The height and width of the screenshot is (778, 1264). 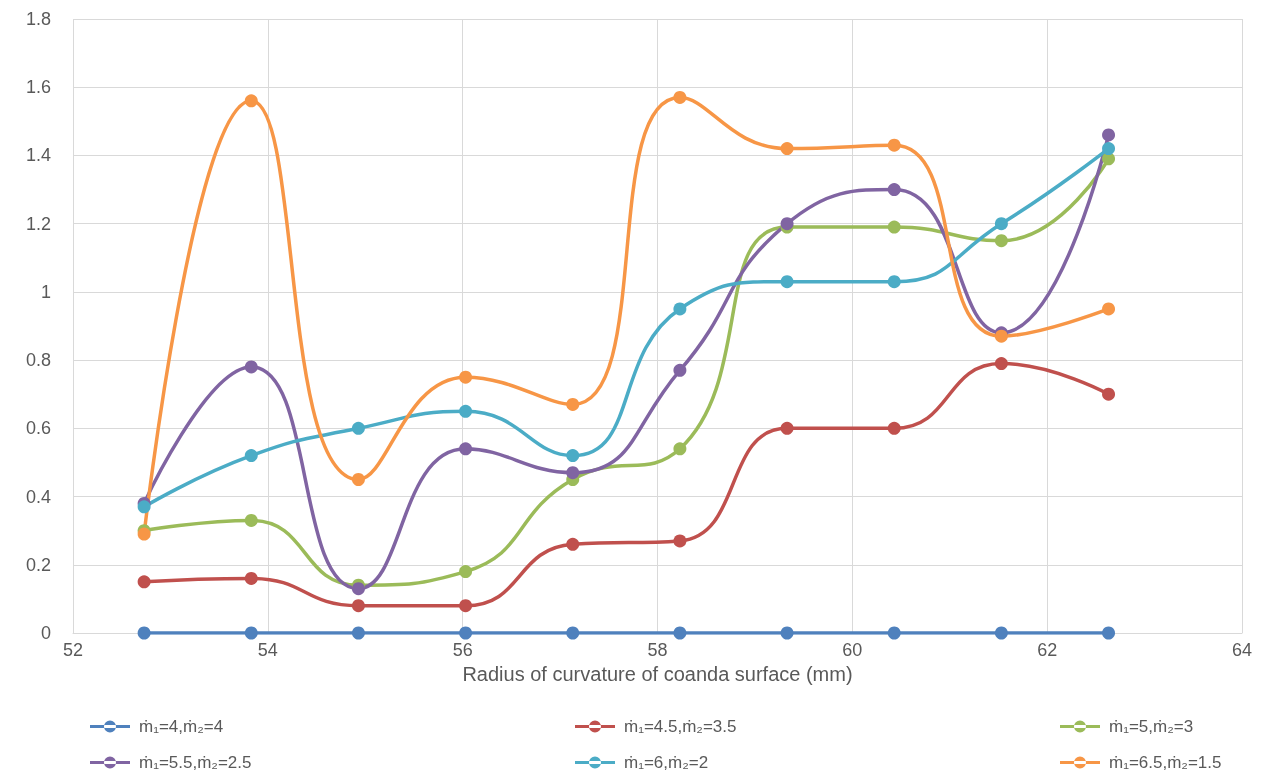 What do you see at coordinates (45, 633) in the screenshot?
I see `y-tick-label: 0` at bounding box center [45, 633].